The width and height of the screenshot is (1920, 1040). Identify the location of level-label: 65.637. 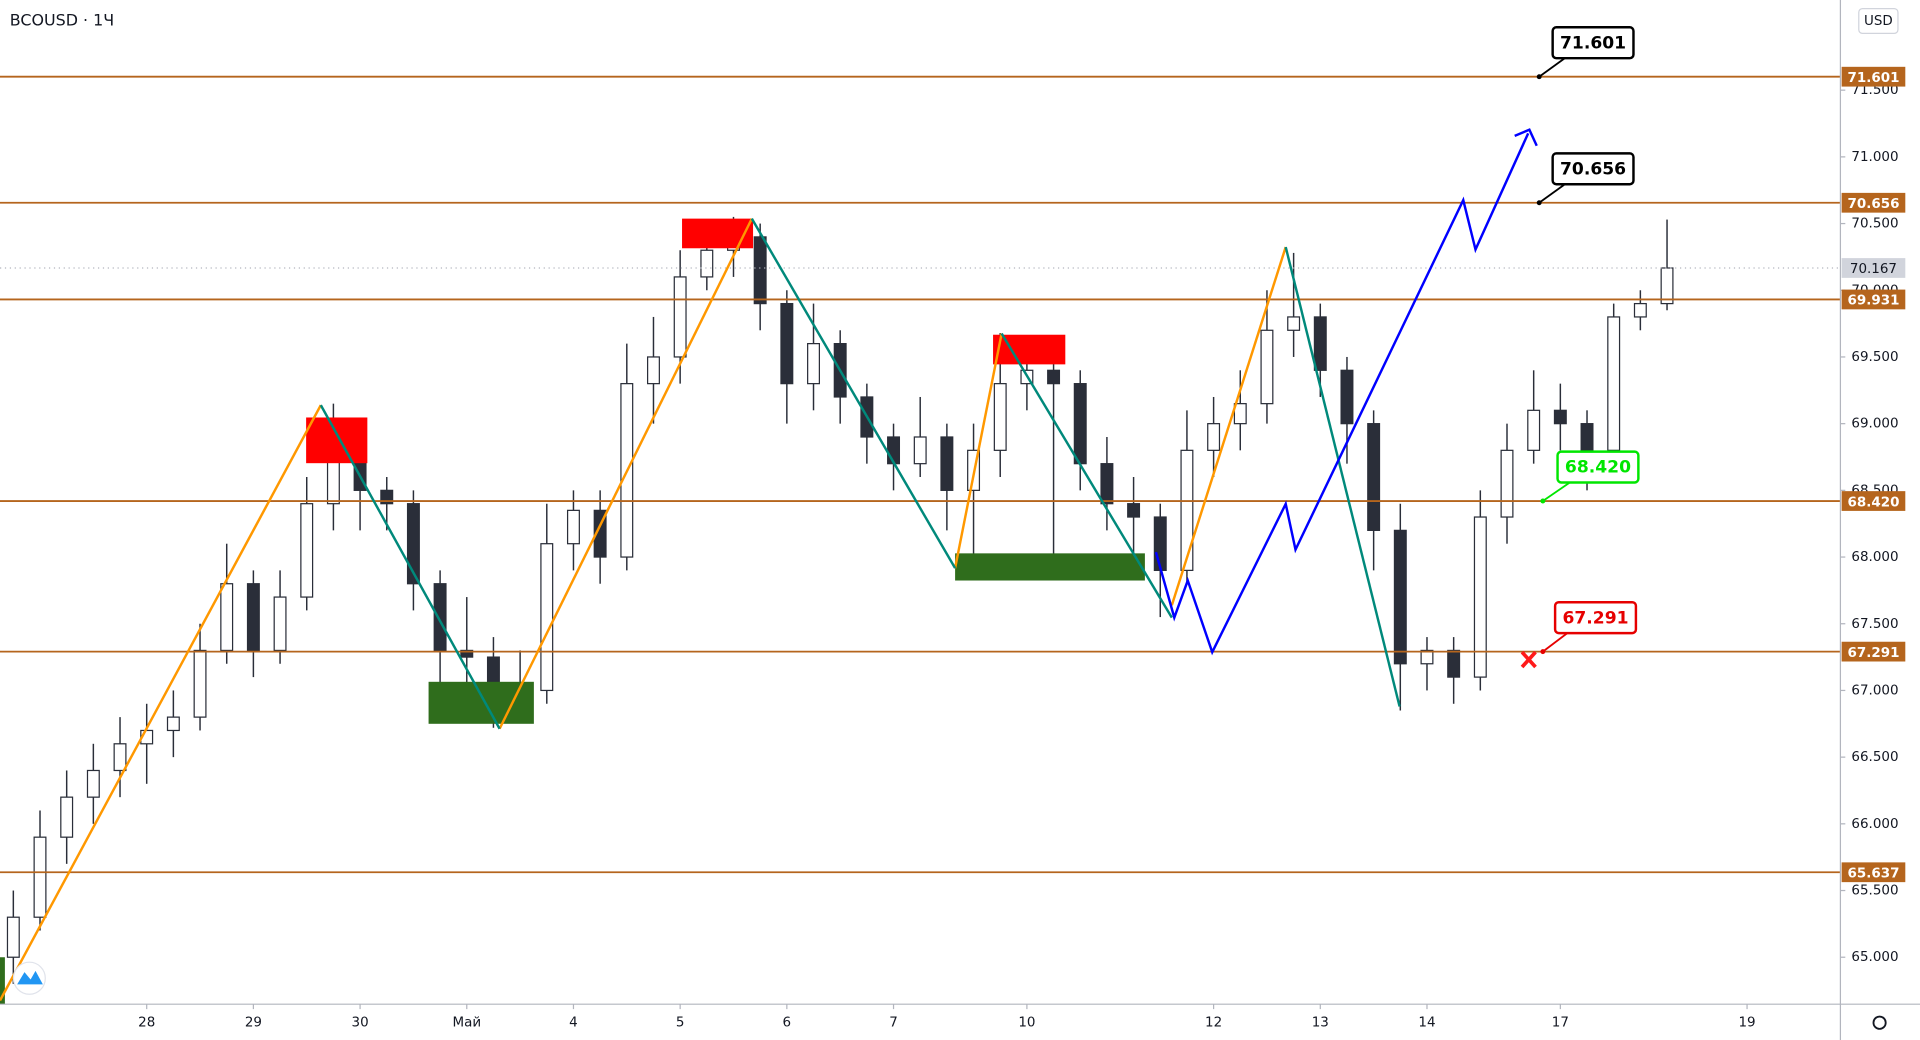
(1874, 873).